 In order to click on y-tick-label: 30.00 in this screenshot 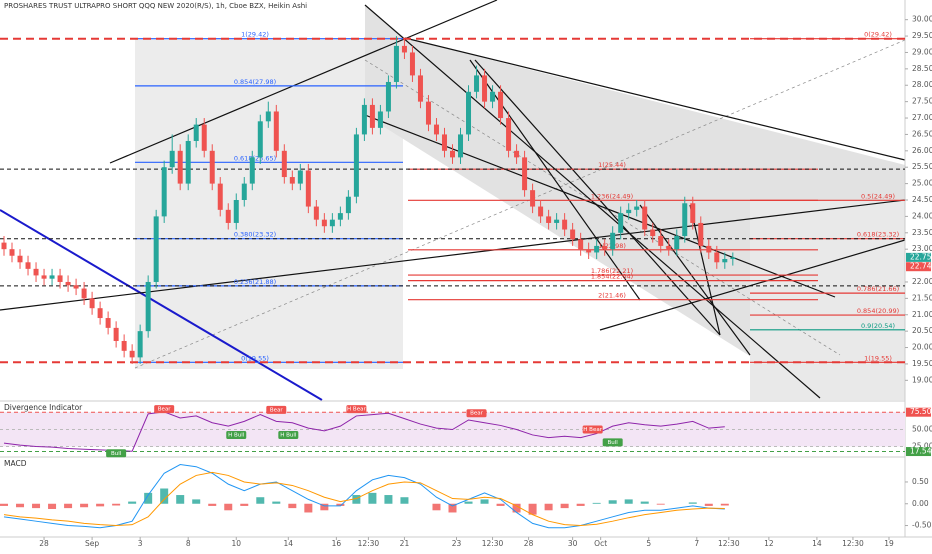, I will do `click(922, 19)`.